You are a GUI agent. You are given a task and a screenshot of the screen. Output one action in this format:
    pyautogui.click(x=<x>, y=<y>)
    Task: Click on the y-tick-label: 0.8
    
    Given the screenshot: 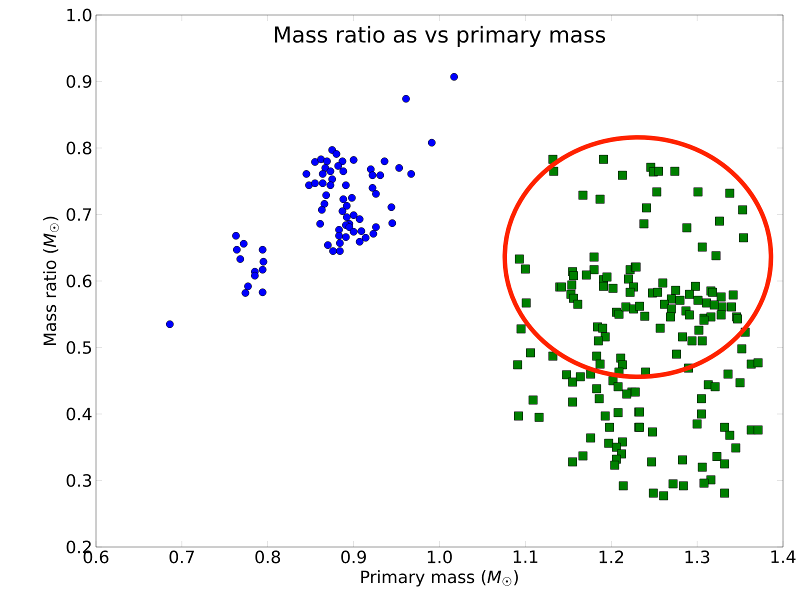 What is the action you would take?
    pyautogui.click(x=79, y=148)
    